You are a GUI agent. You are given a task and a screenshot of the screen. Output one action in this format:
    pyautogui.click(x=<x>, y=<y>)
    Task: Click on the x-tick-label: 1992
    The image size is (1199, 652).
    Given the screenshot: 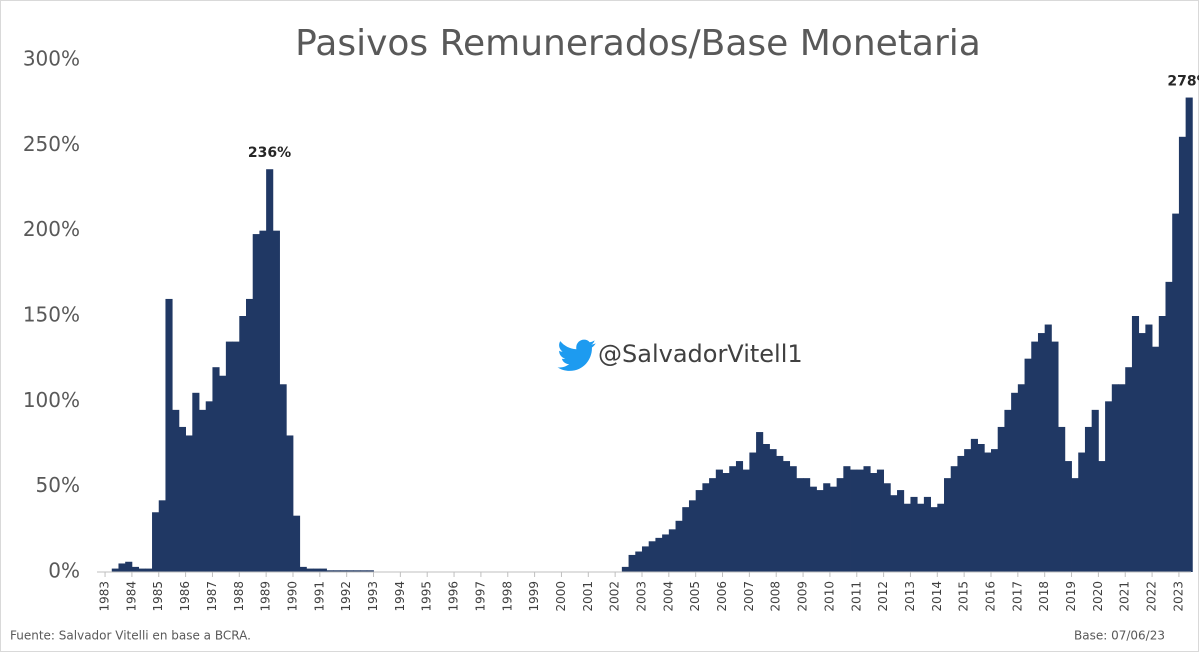 What is the action you would take?
    pyautogui.click(x=346, y=596)
    